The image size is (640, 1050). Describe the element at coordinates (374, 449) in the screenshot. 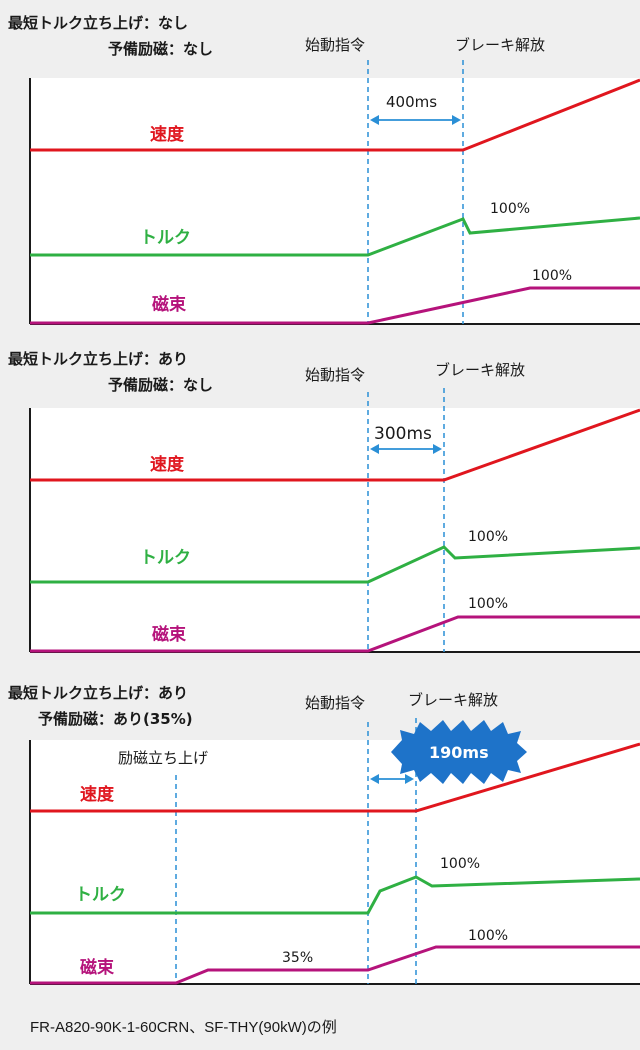

I see `panel-2-arrow-head-left` at that location.